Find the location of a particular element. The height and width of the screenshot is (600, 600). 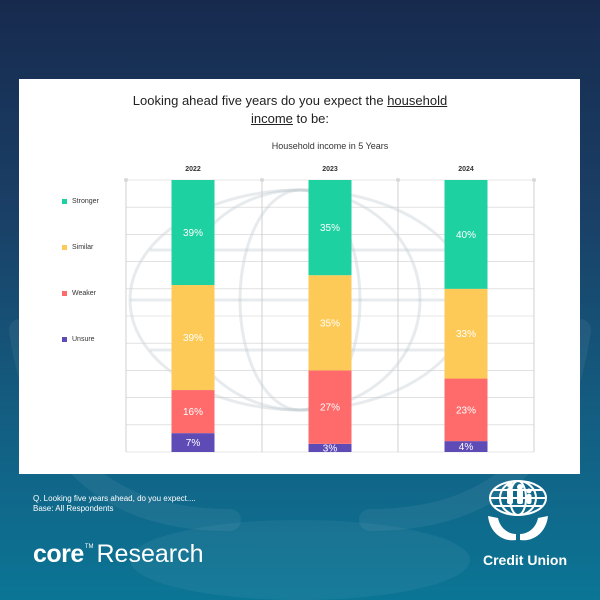

bar-stronger-2024 is located at coordinates (466, 234).